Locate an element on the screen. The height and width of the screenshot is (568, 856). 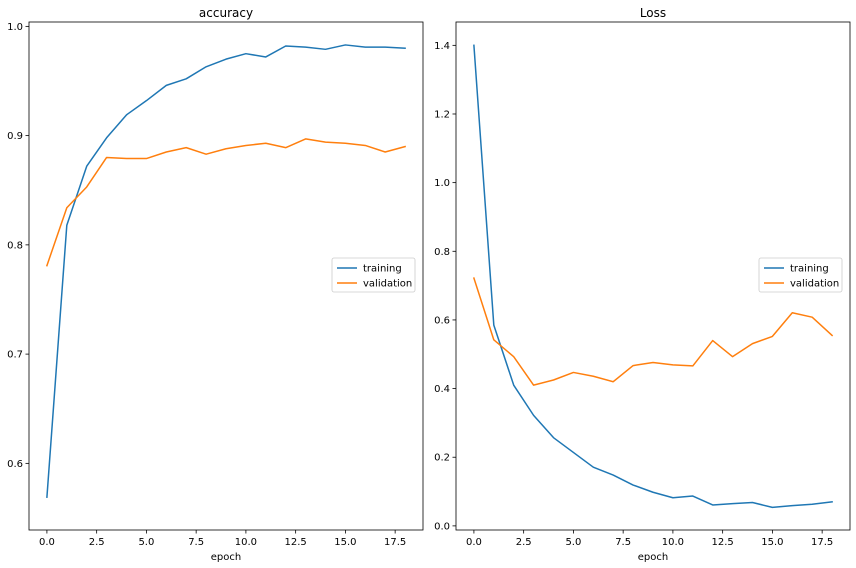
chart-title: accuracy is located at coordinates (226, 13).